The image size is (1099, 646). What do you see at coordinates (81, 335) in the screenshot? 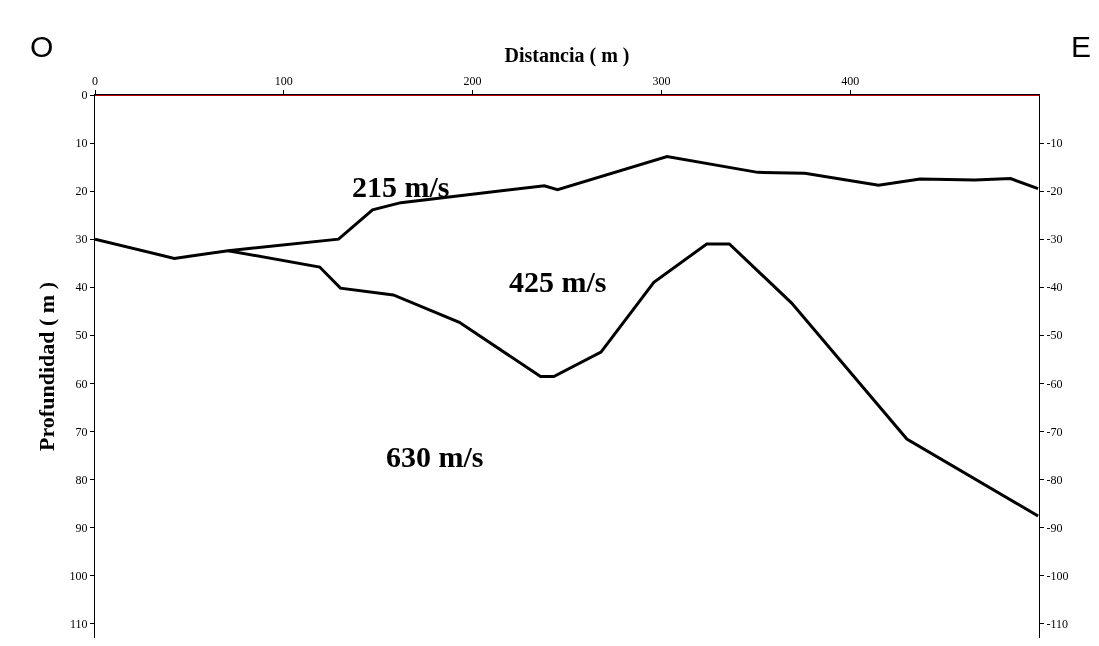
I see `y-tick-label: 50` at bounding box center [81, 335].